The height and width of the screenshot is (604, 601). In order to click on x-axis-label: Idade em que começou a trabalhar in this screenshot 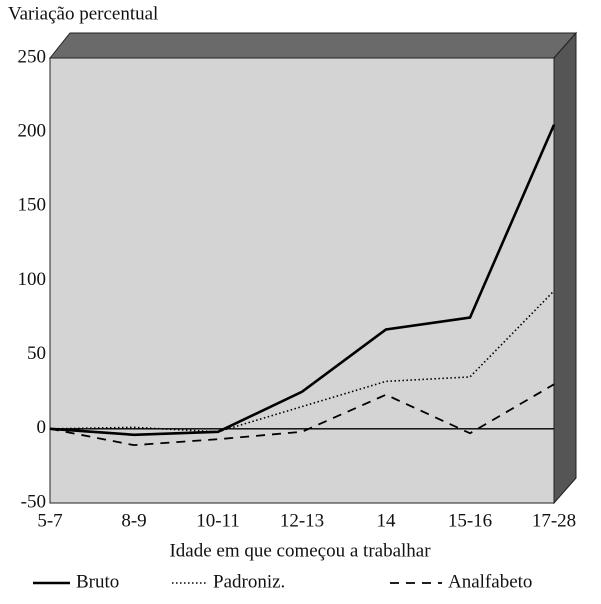, I will do `click(300, 550)`.